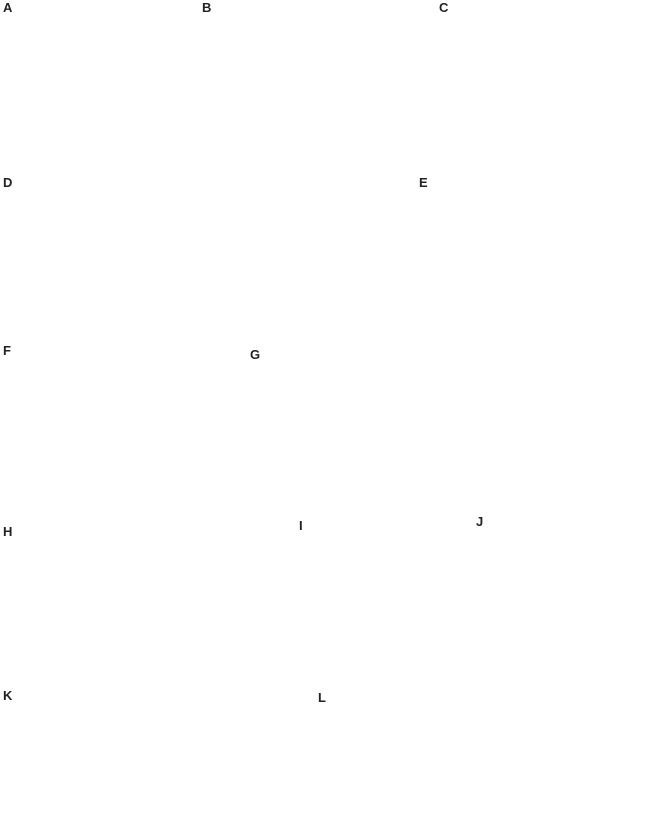 This screenshot has width=669, height=827. What do you see at coordinates (128, 438) in the screenshot?
I see `panel-f-kegg-pathways` at bounding box center [128, 438].